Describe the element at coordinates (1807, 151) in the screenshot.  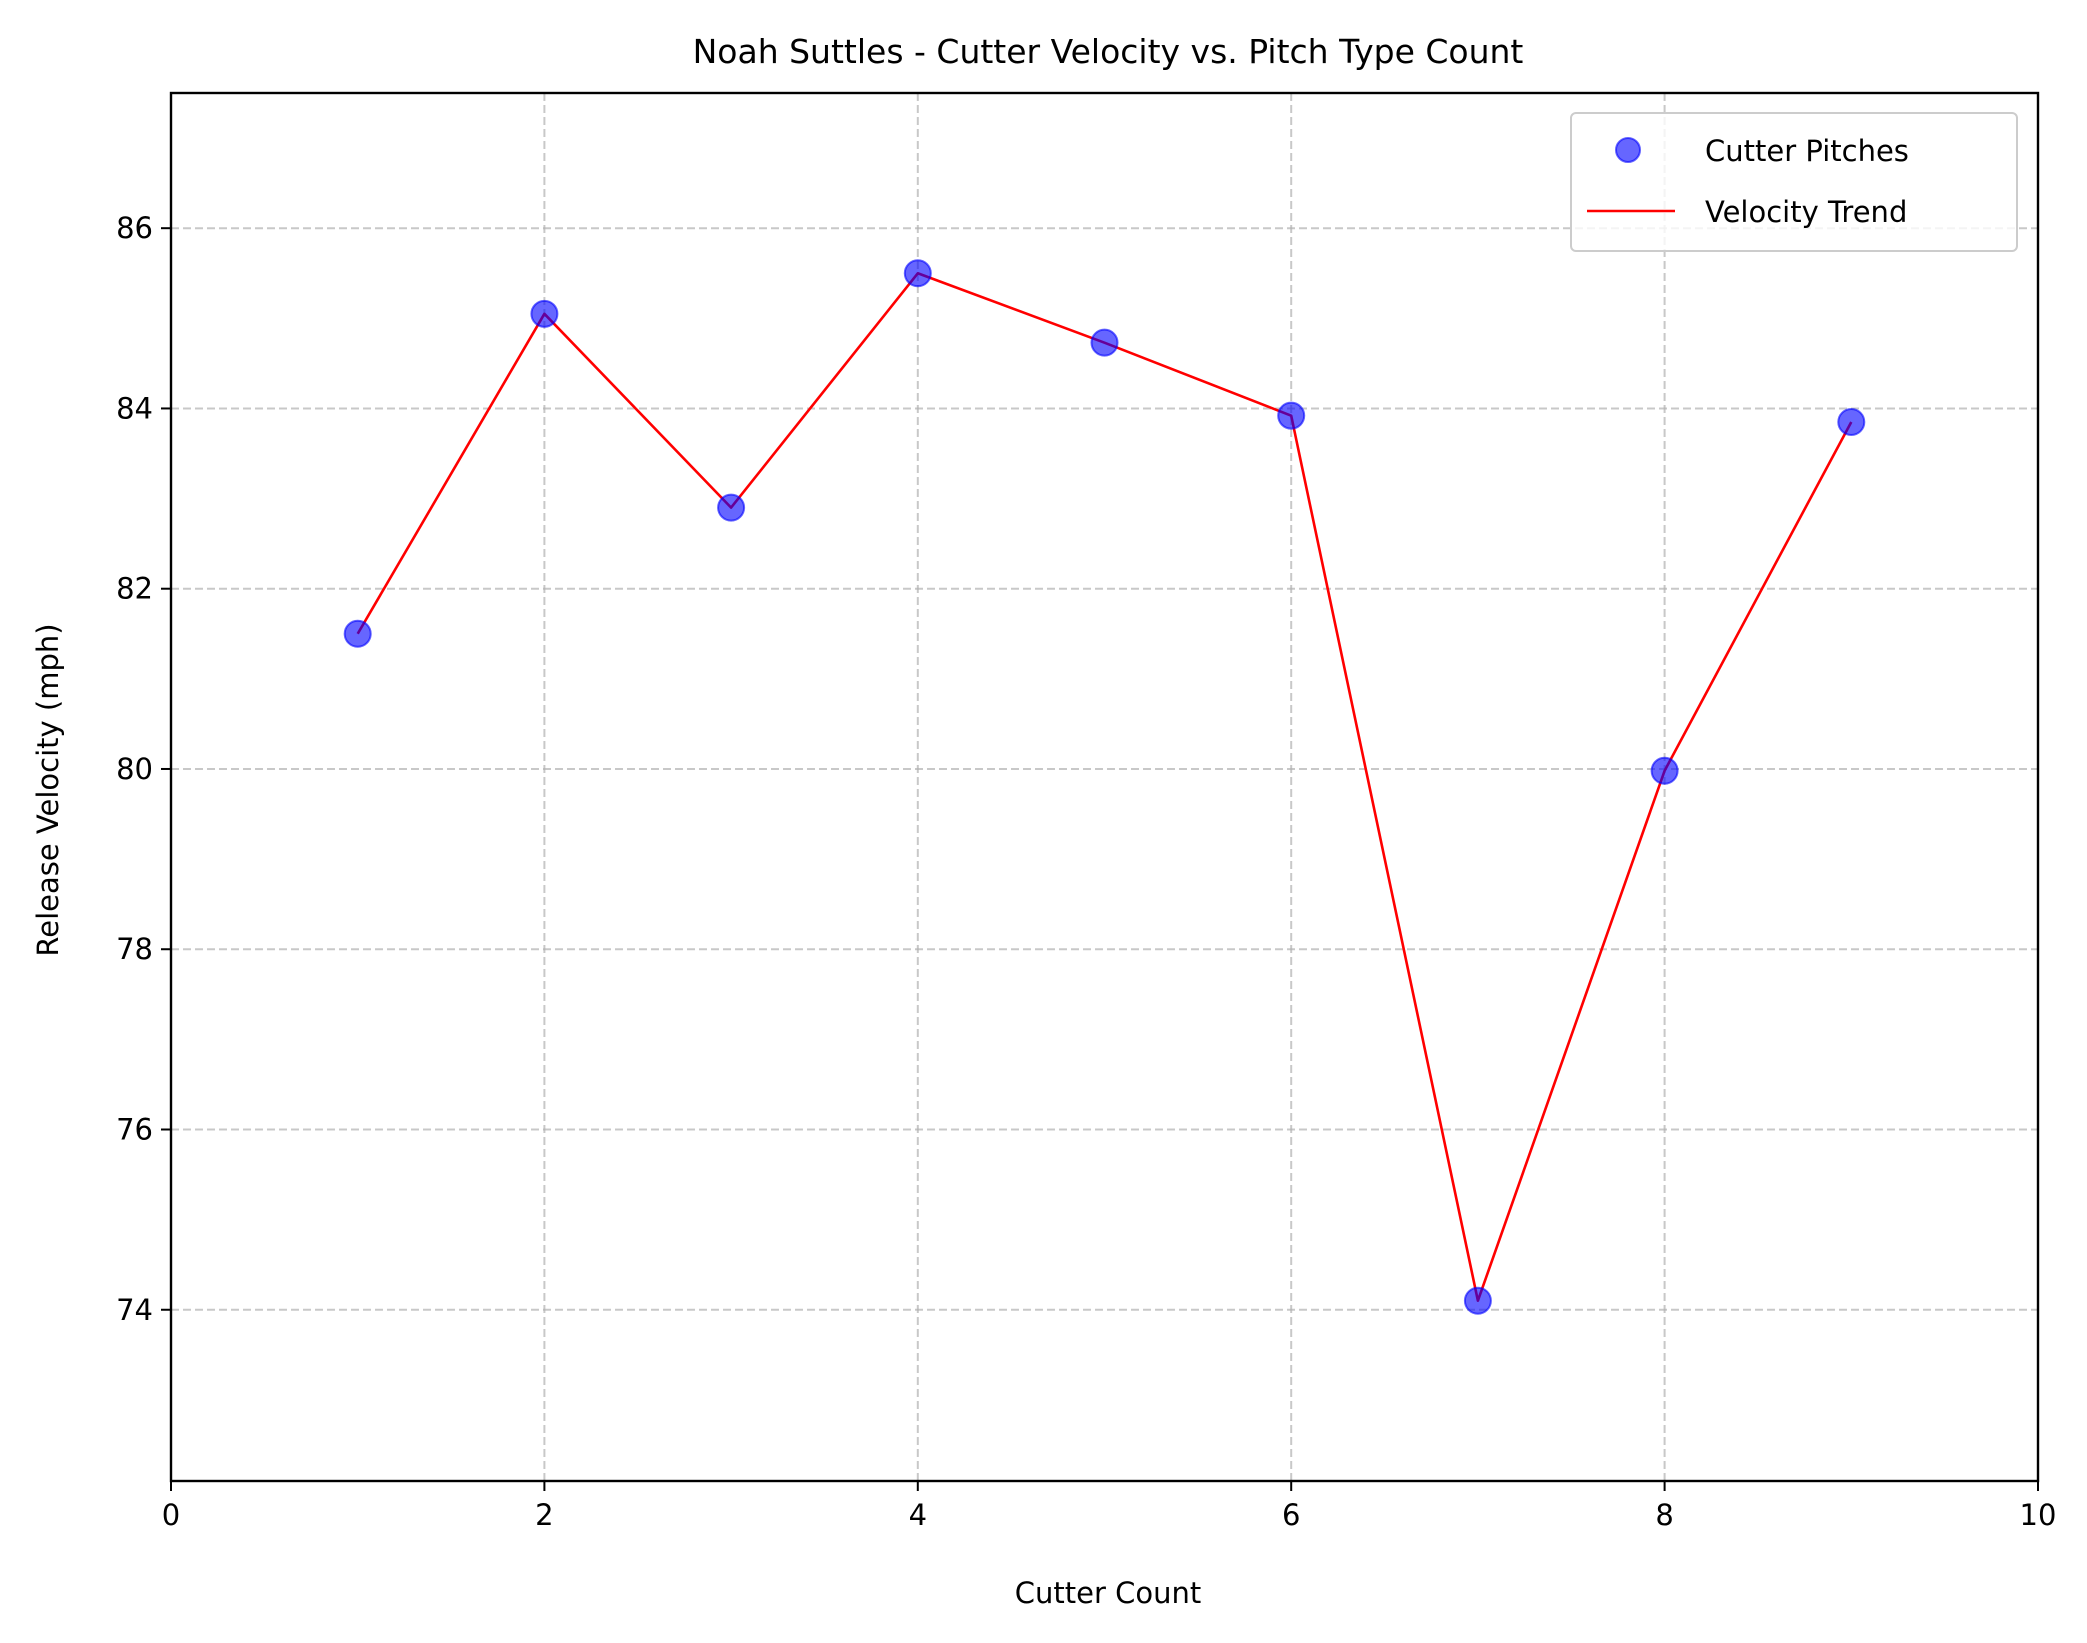
I see `legend-label-scatter: Cutter Pitches` at that location.